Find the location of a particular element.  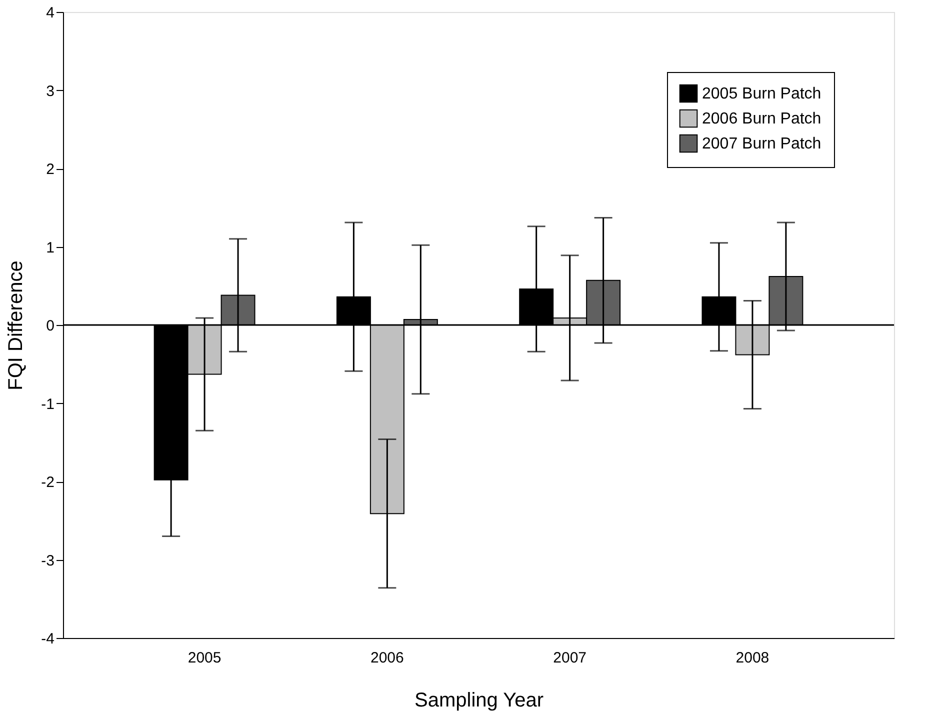

y-tick-label: 3 is located at coordinates (50, 91).